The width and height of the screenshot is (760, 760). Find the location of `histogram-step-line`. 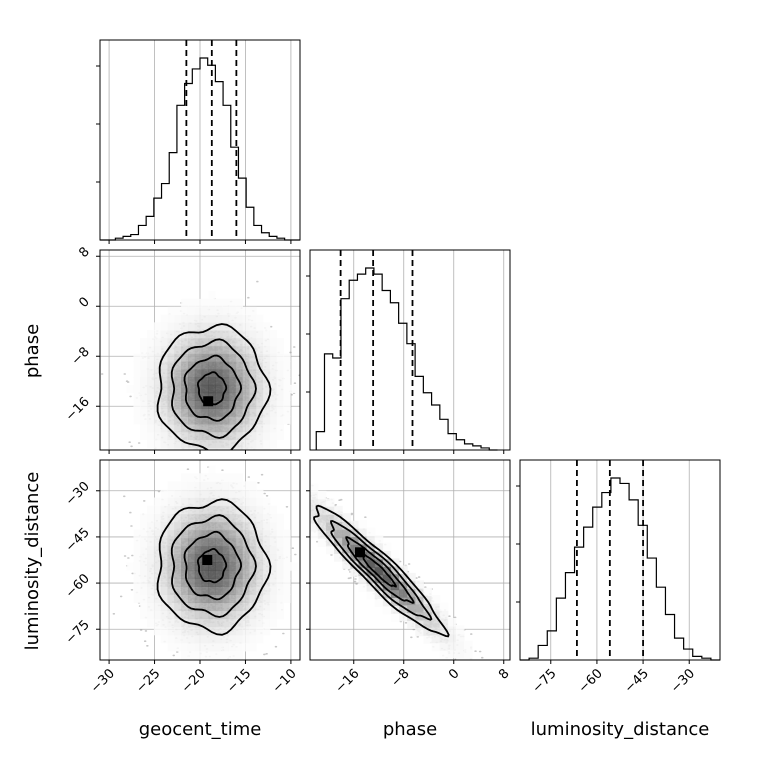

histogram-step-line is located at coordinates (620, 569).